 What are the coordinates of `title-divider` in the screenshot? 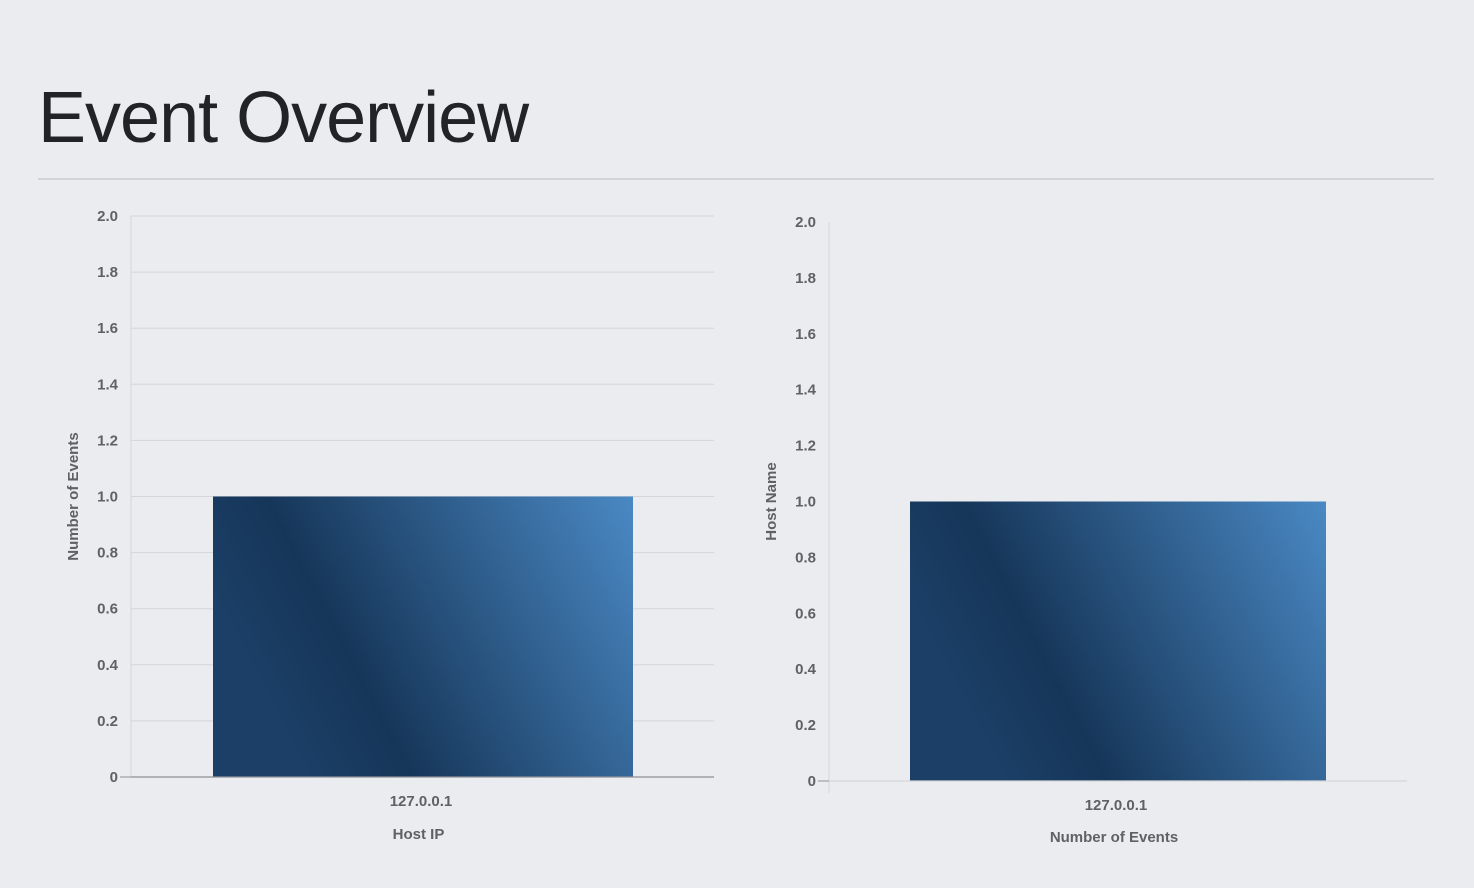 It's located at (736, 179).